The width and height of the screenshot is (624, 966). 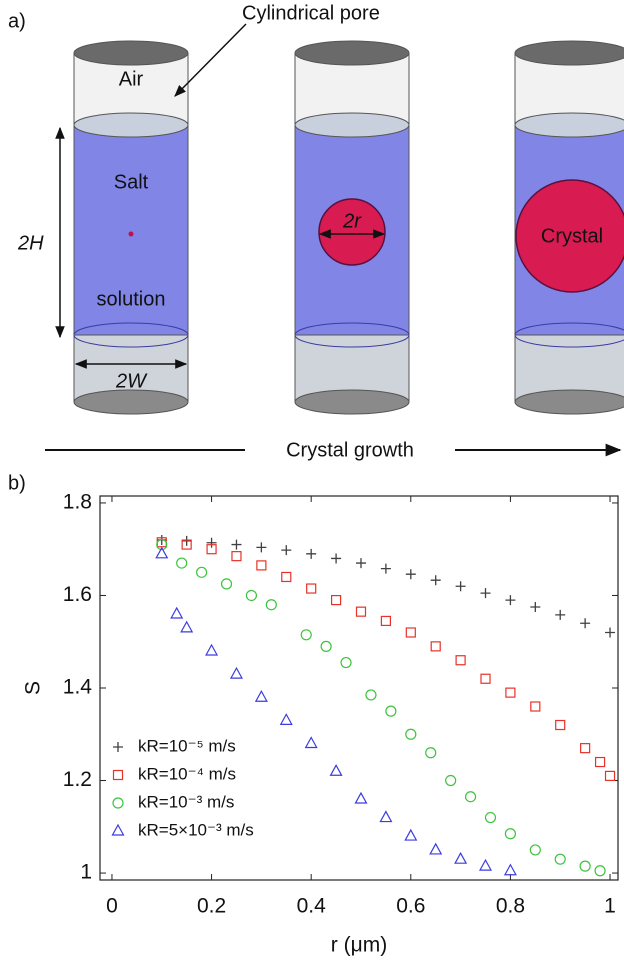 What do you see at coordinates (78, 687) in the screenshot?
I see `y-tick-label: 1.4` at bounding box center [78, 687].